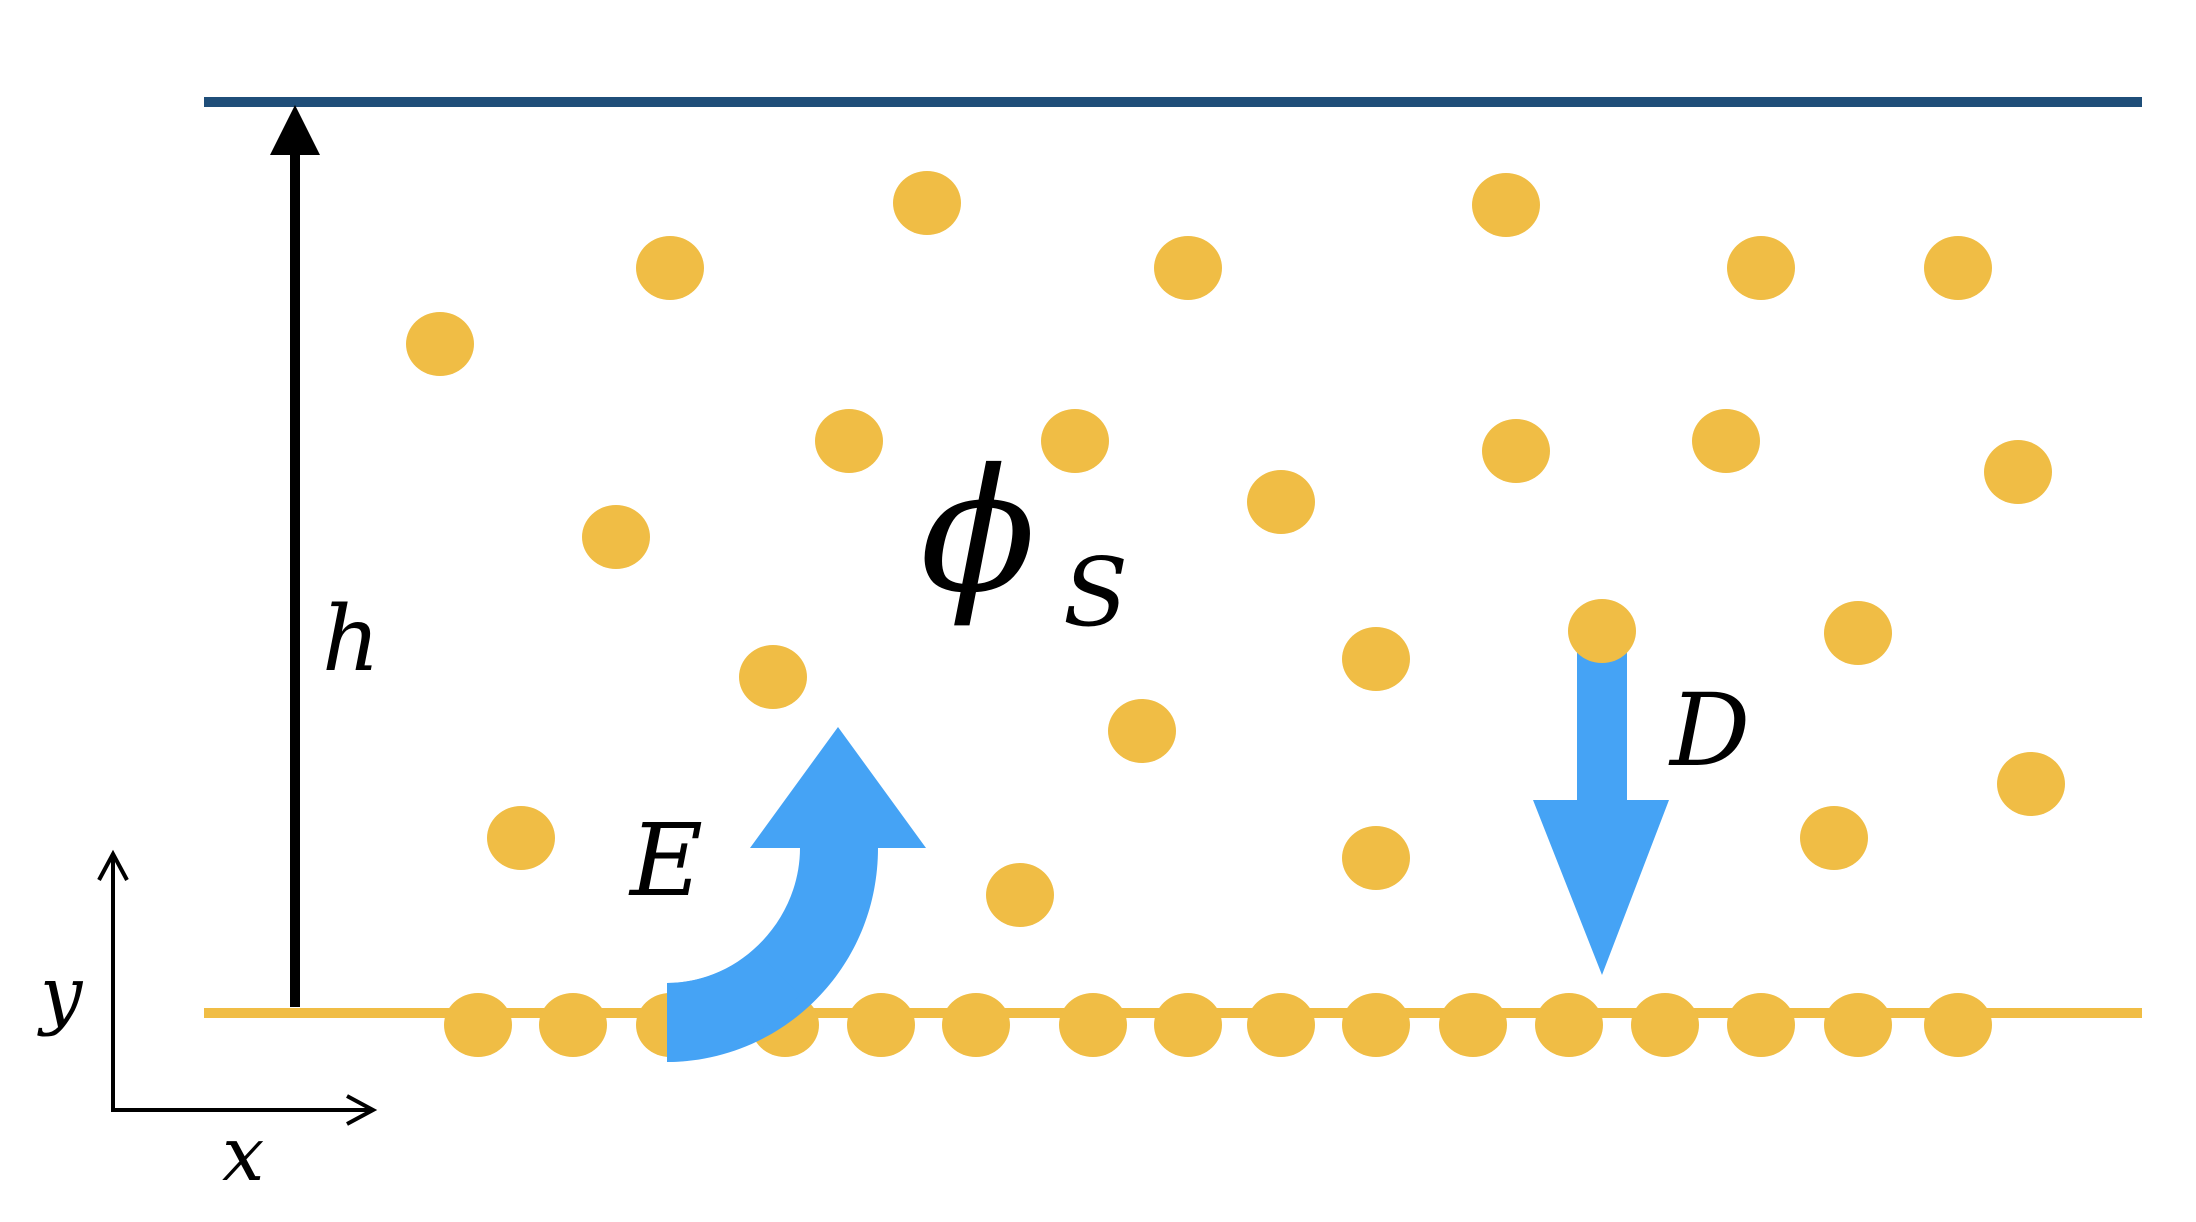 The image size is (2196, 1222). Describe the element at coordinates (113, 865) in the screenshot. I see `y-axis-arrowhead` at that location.